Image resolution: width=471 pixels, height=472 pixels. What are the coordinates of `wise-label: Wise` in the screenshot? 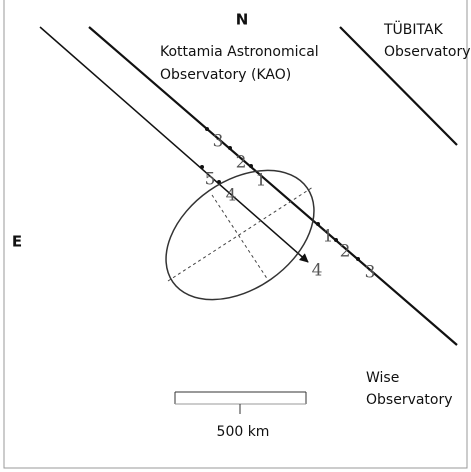 It's located at (382, 378).